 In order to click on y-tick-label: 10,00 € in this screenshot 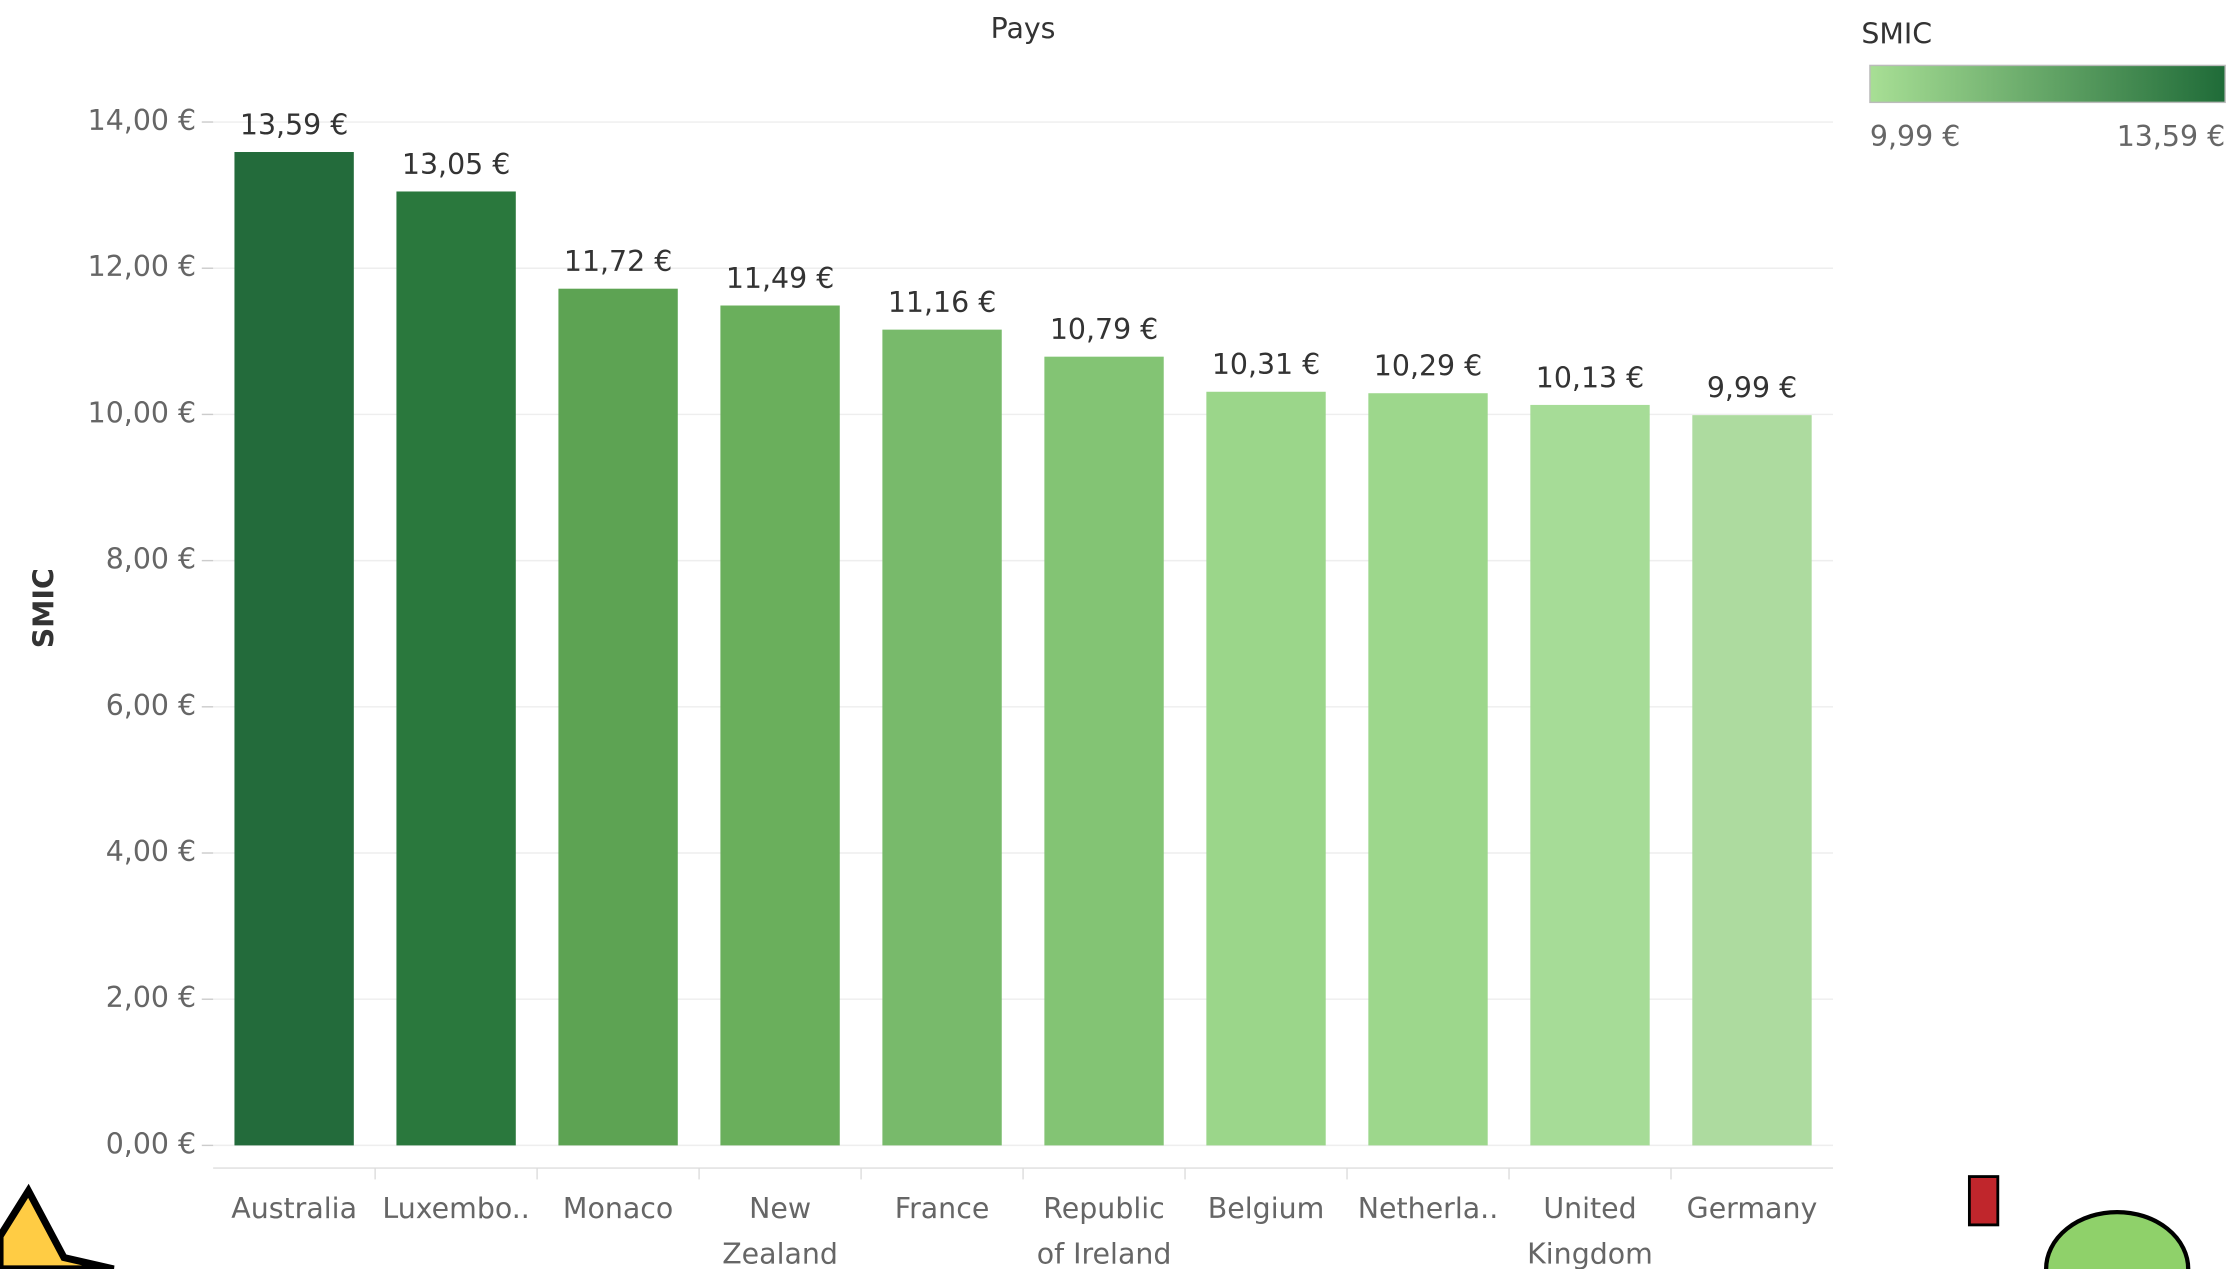, I will do `click(142, 412)`.